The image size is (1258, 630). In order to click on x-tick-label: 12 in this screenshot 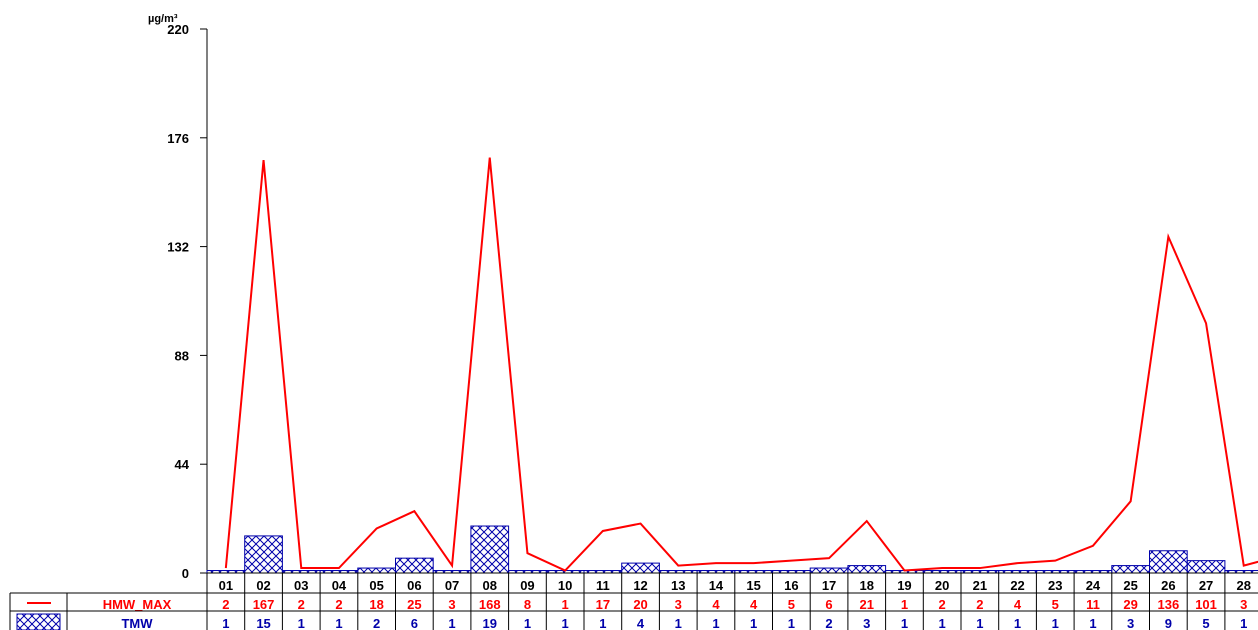, I will do `click(640, 585)`.